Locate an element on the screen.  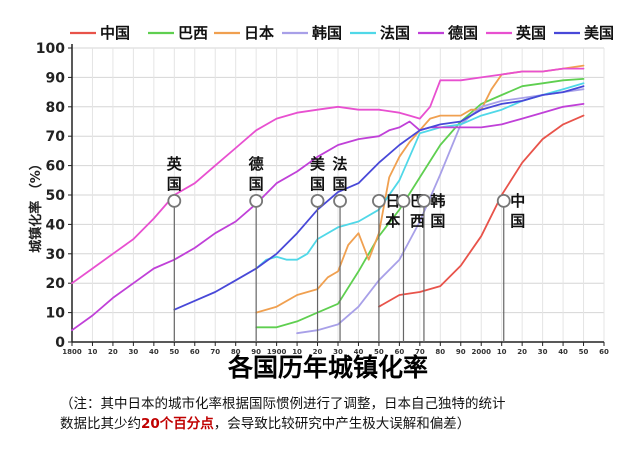
legend-label: 英国 is located at coordinates (531, 33).